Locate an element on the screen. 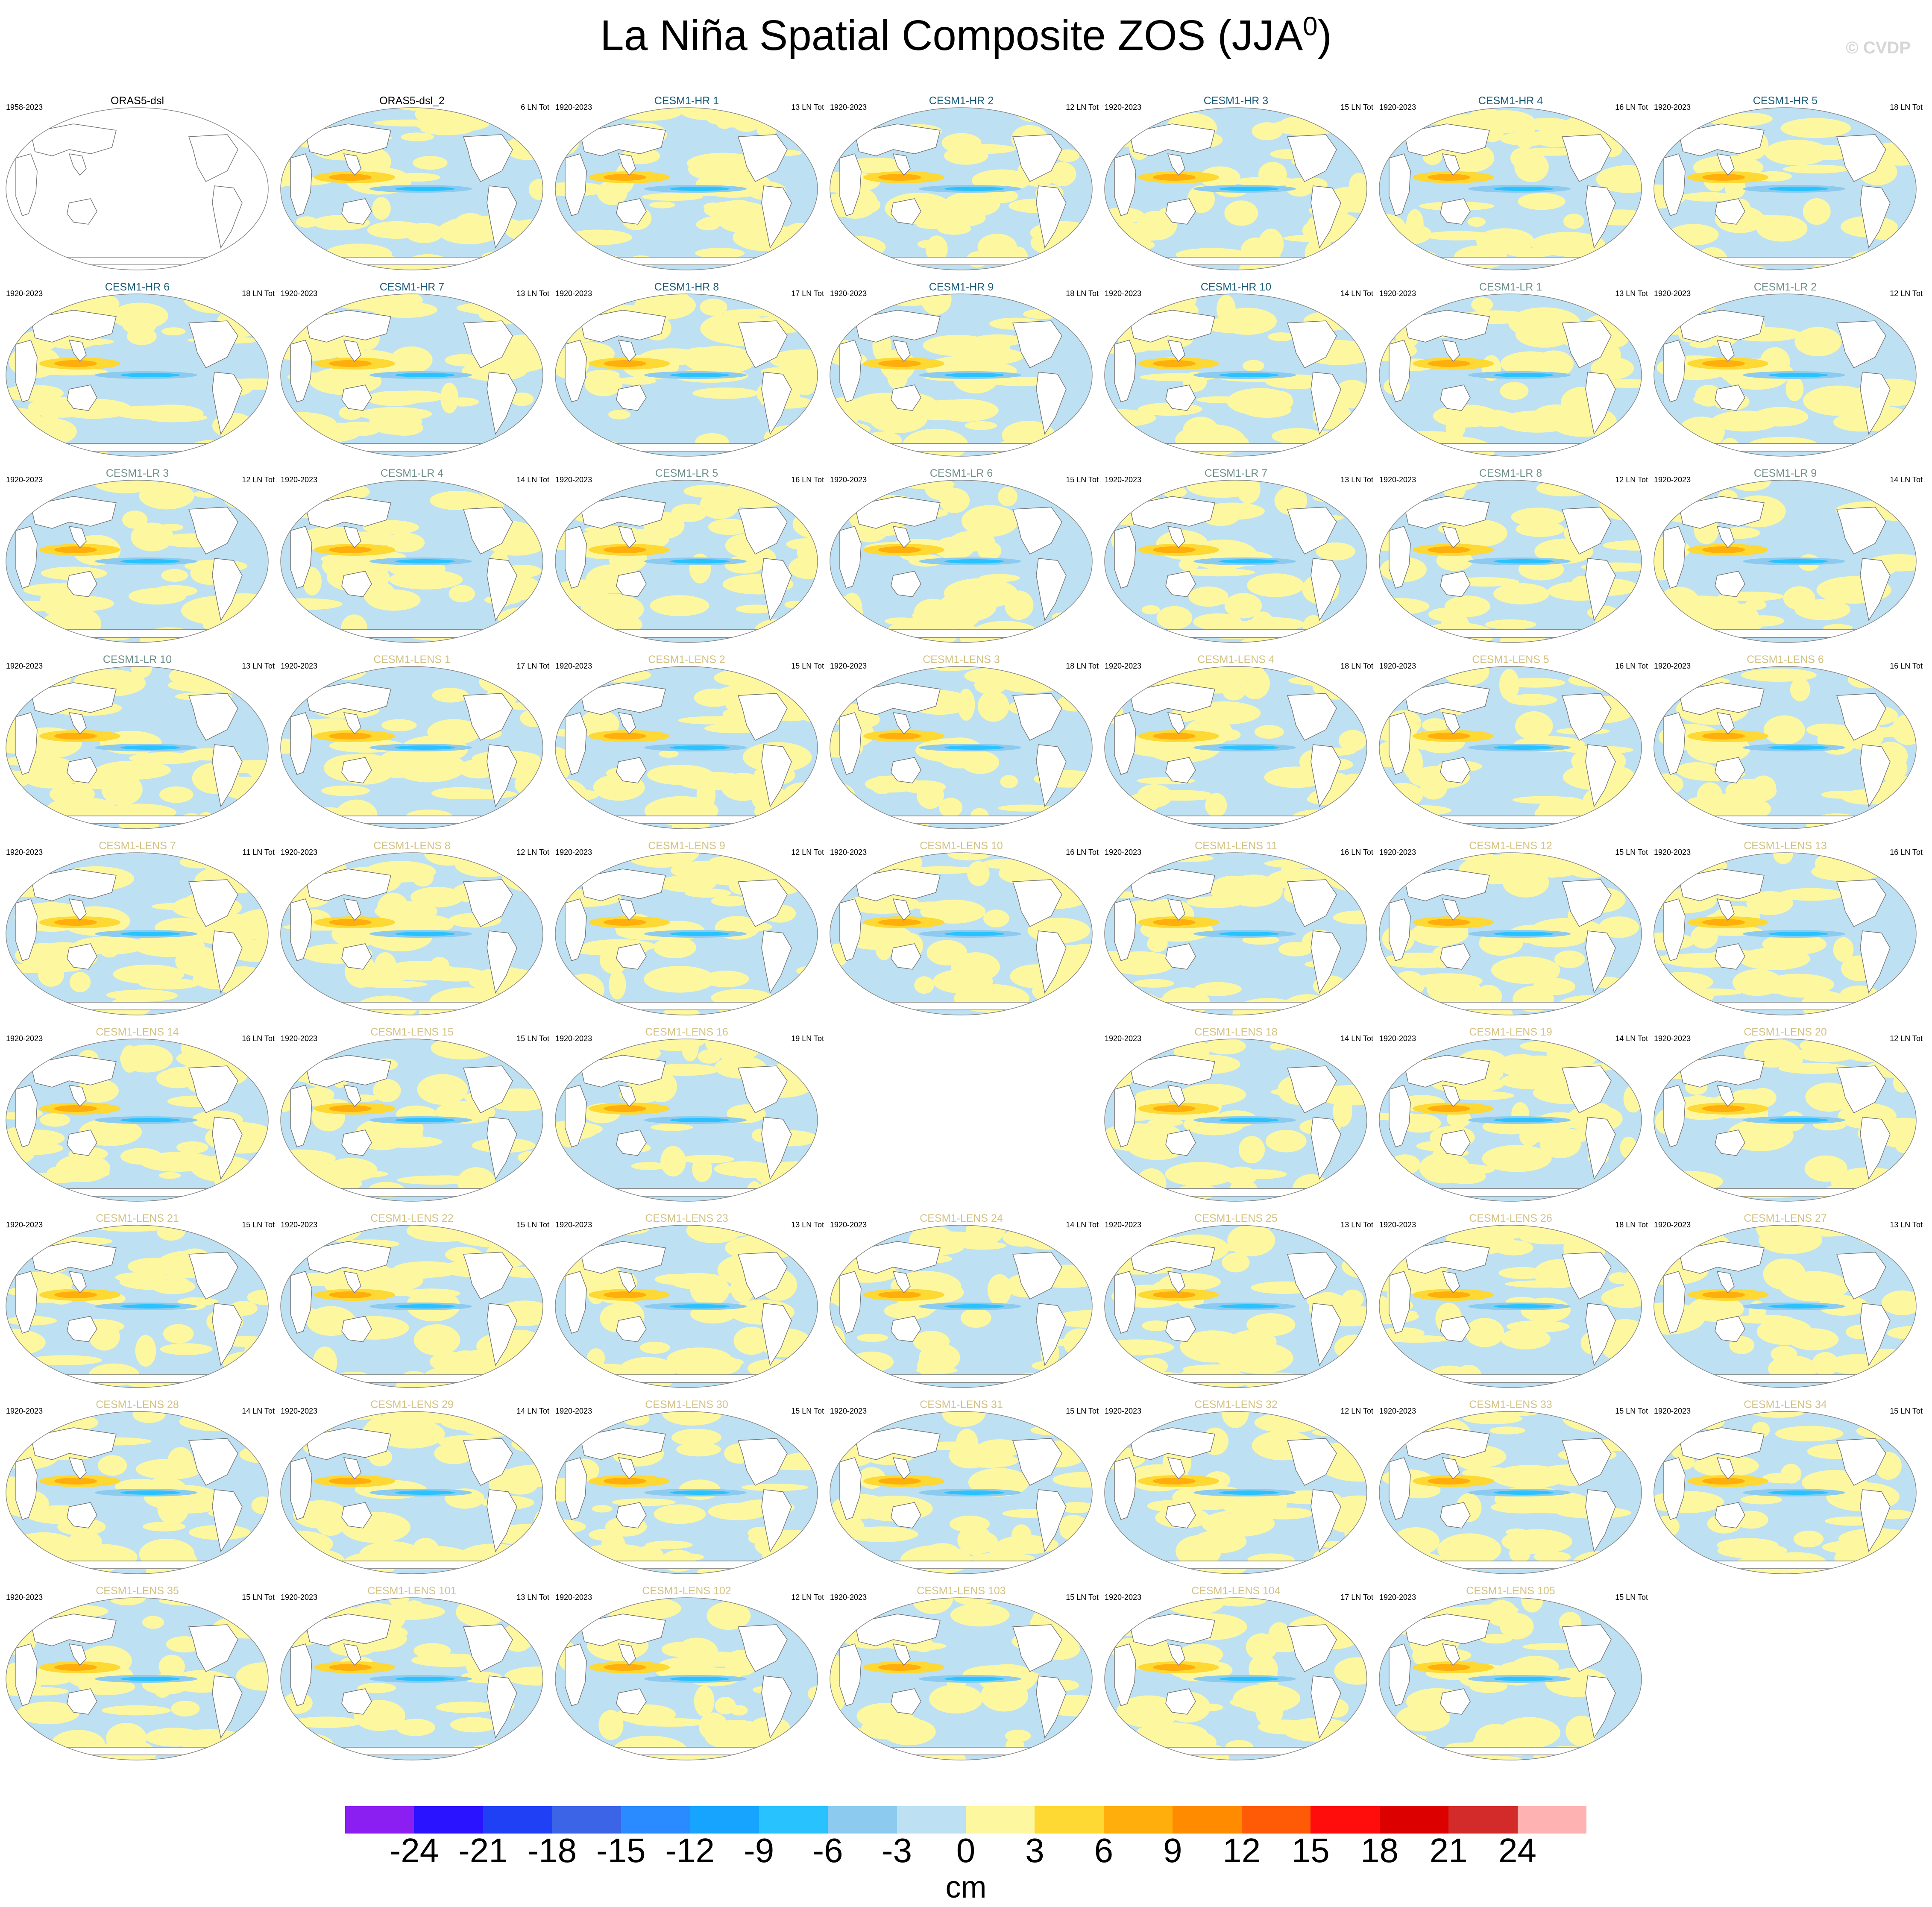 Image resolution: width=1932 pixels, height=1907 pixels. map-panel: CESM1-LENS 16 1920-2023 19 LN Tot is located at coordinates (686, 1114).